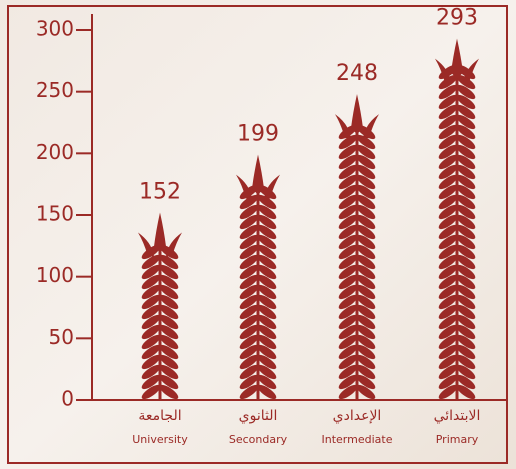 The width and height of the screenshot is (516, 469). Describe the element at coordinates (357, 73) in the screenshot. I see `value-label: 248` at that location.